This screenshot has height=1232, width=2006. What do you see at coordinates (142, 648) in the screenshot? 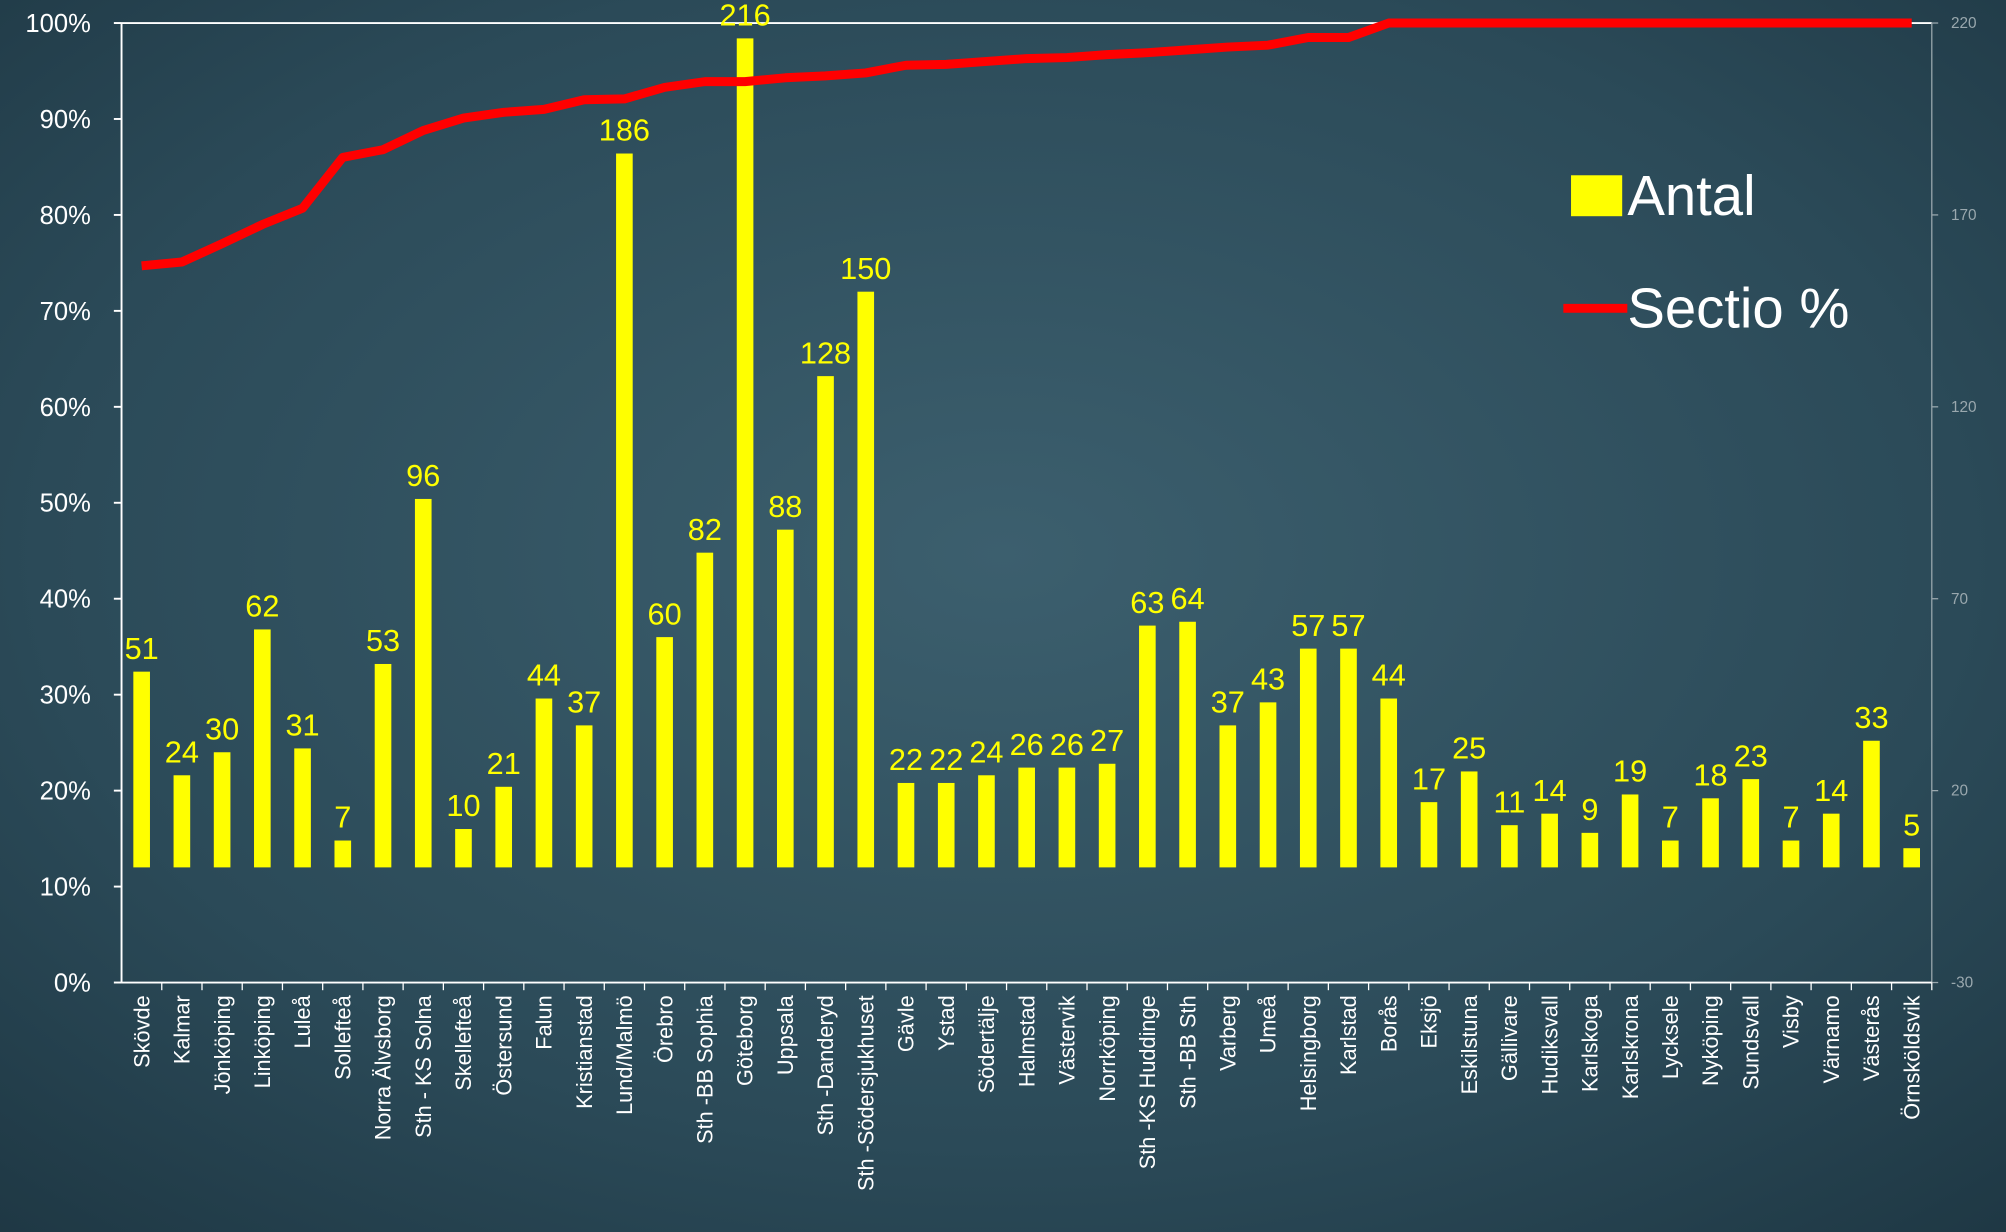
I see `data-label: 51` at bounding box center [142, 648].